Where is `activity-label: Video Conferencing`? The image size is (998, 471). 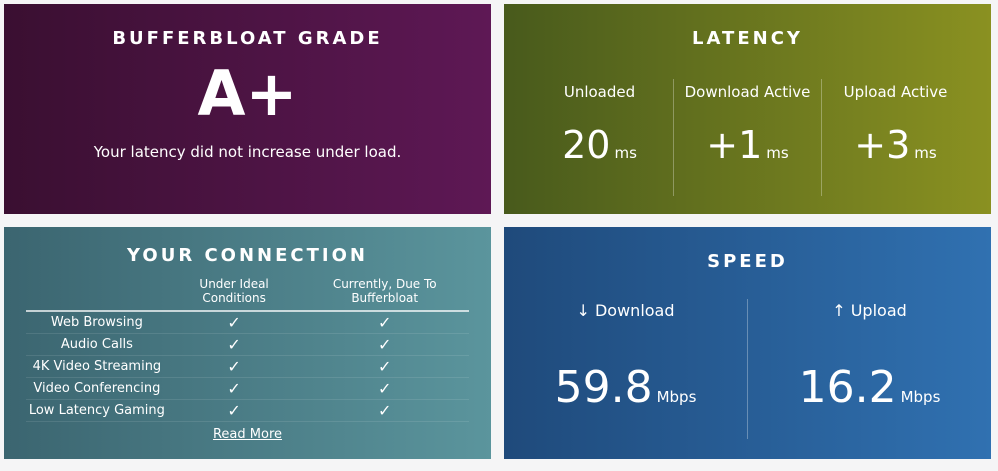 activity-label: Video Conferencing is located at coordinates (97, 388).